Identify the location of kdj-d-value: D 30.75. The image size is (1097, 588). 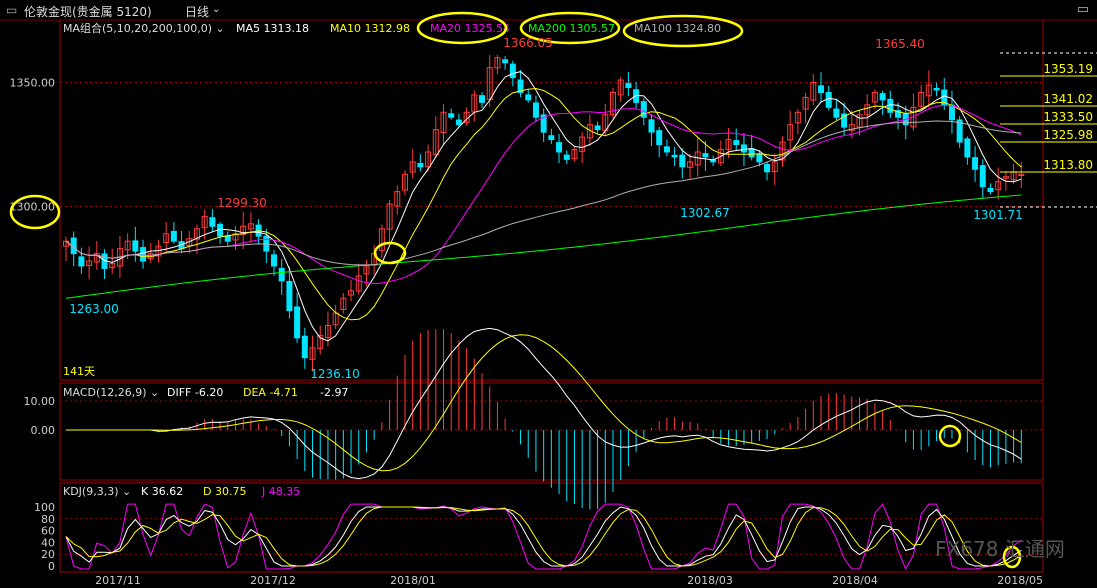
(224, 491).